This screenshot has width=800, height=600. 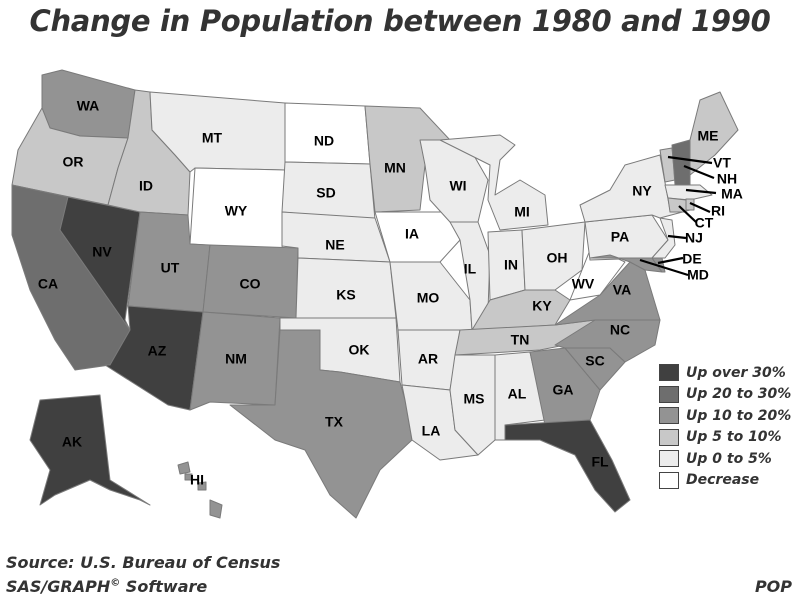 I want to click on state-nj, so click(x=663, y=238).